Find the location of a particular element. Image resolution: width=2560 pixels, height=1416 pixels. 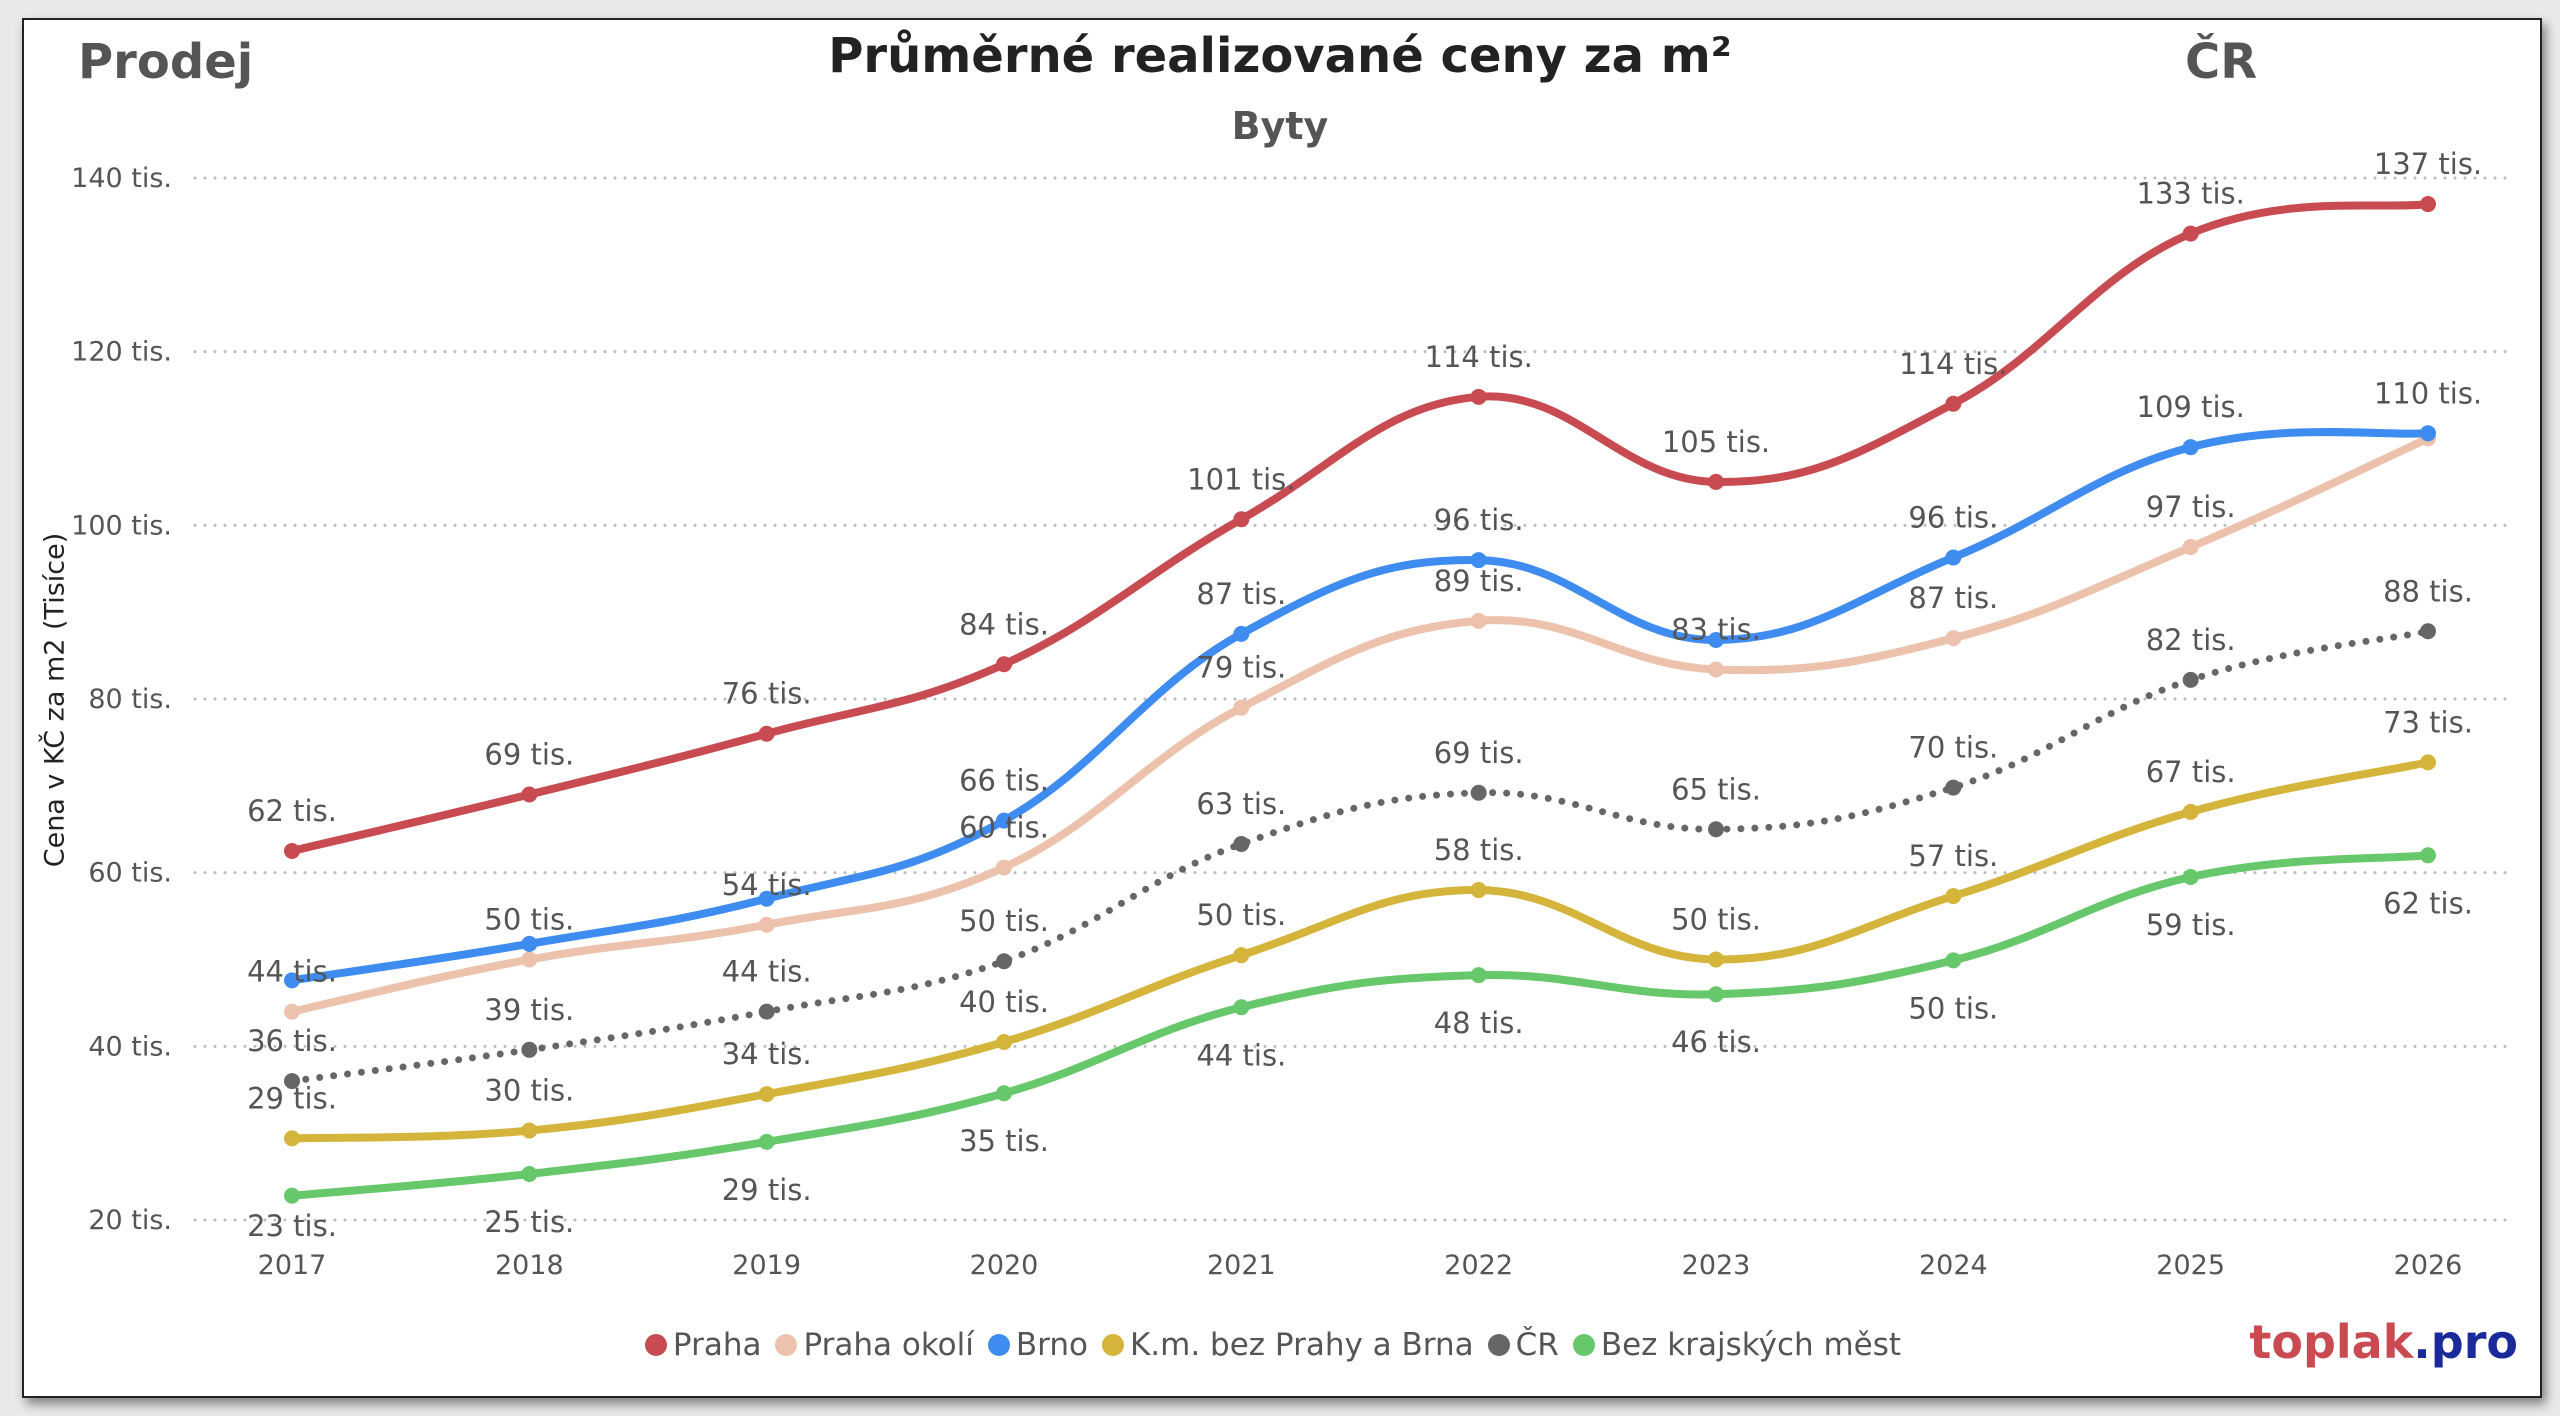

legend-item: Praha okolí is located at coordinates (874, 1345).